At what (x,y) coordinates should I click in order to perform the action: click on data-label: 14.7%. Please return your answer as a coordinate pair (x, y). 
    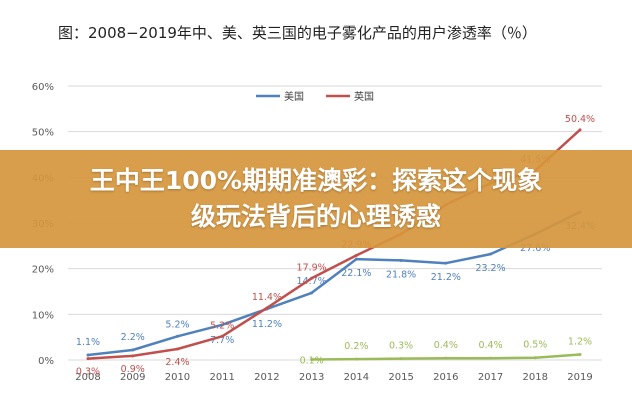
    Looking at the image, I should click on (312, 281).